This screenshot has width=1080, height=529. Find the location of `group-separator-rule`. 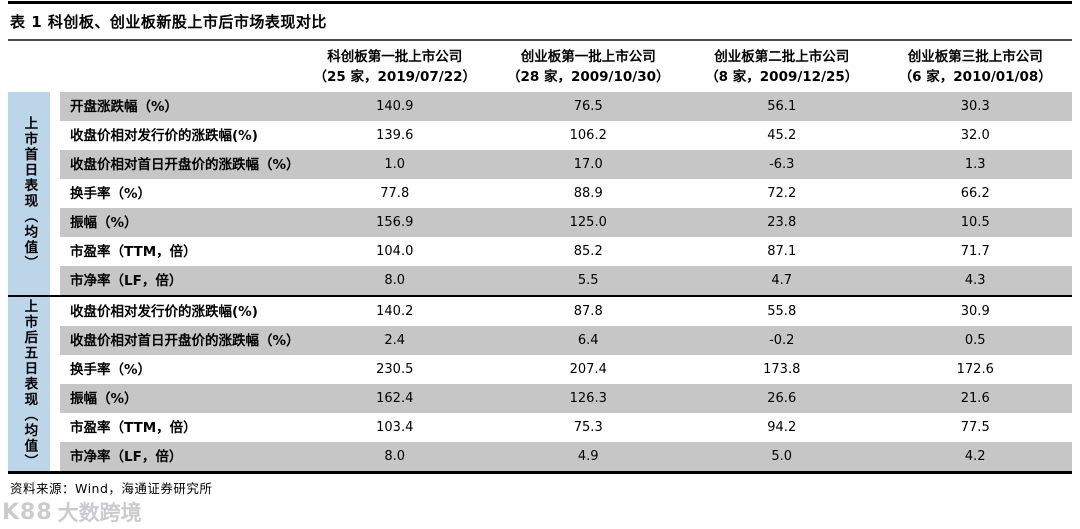

group-separator-rule is located at coordinates (540, 296).